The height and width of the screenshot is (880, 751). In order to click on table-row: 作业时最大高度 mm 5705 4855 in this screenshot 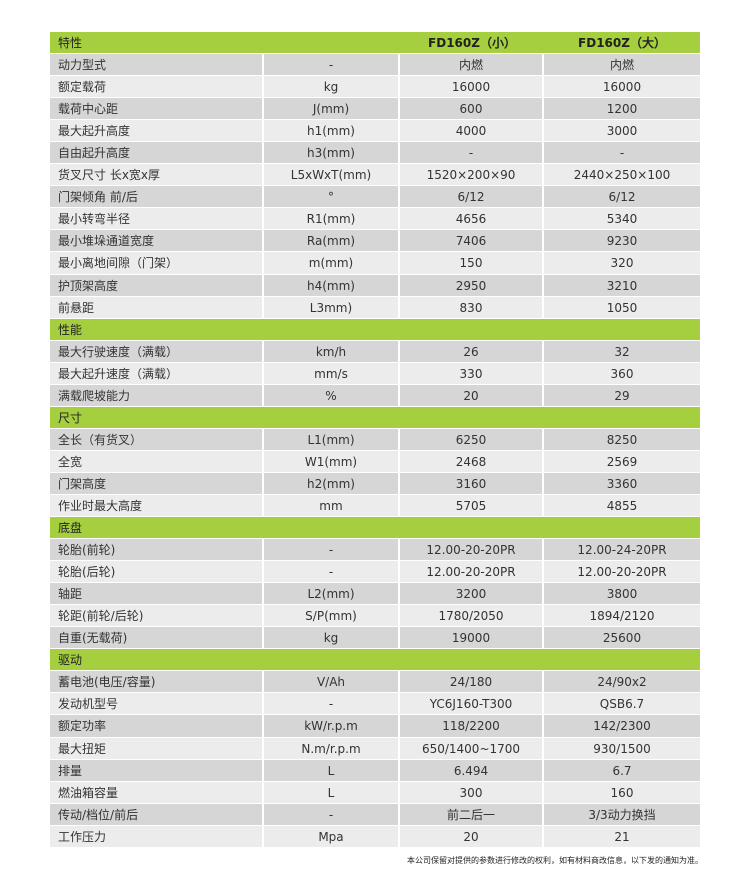, I will do `click(375, 506)`.